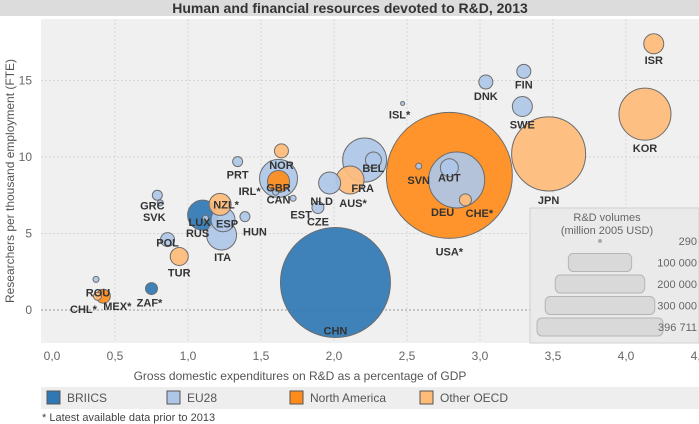  What do you see at coordinates (261, 356) in the screenshot?
I see `x-tick-label: 1,5` at bounding box center [261, 356].